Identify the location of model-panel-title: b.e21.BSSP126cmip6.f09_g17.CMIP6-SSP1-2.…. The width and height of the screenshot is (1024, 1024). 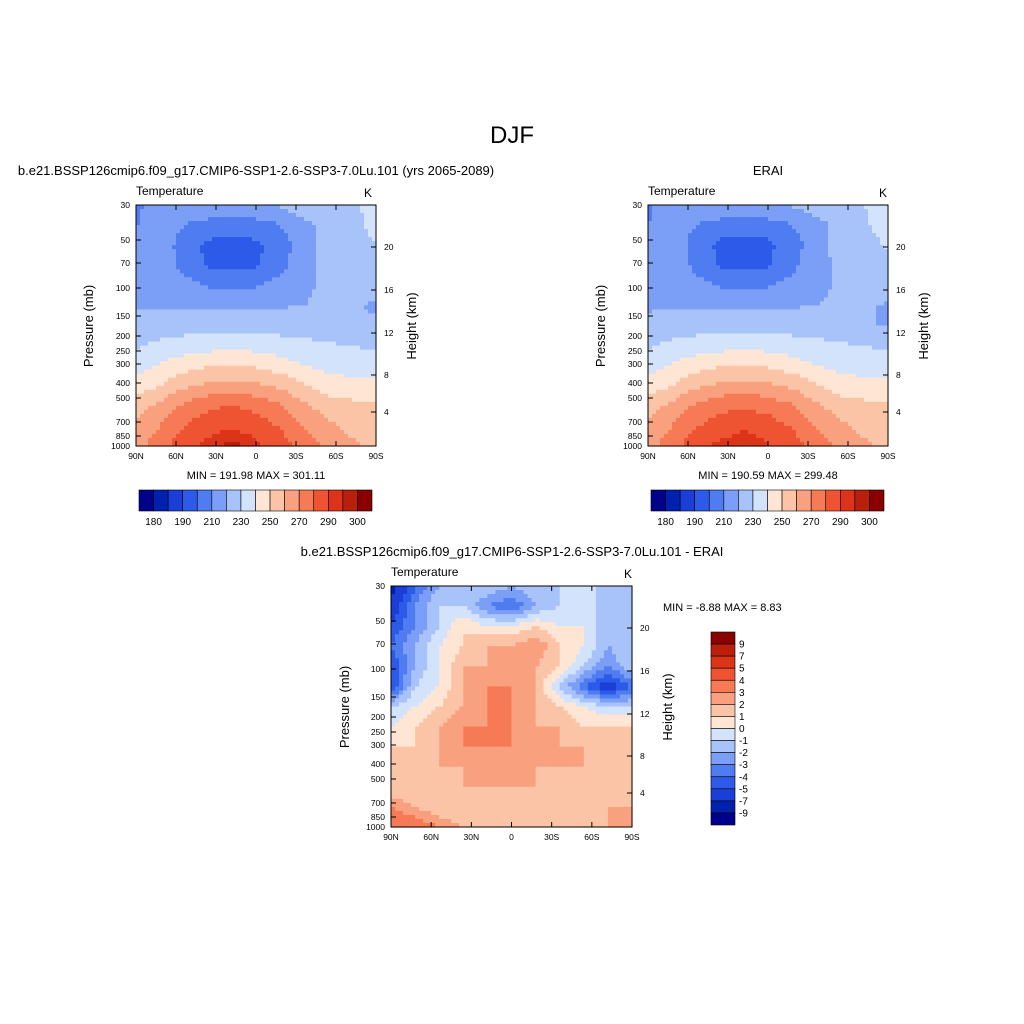
(256, 170).